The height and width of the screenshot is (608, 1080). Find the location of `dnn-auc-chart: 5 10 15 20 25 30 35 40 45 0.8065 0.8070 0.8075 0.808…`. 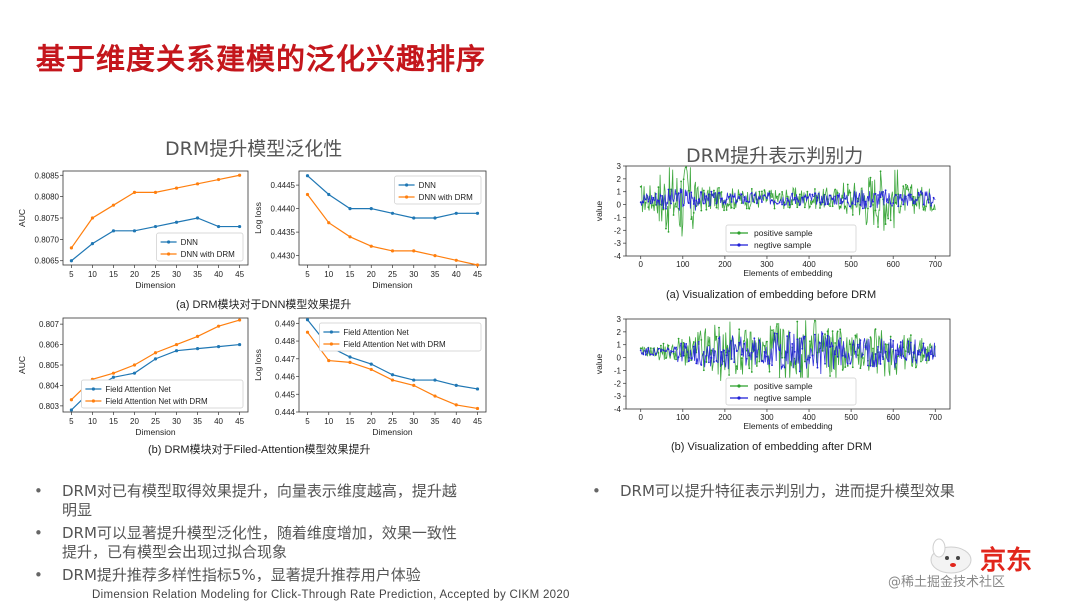

dnn-auc-chart: 5 10 15 20 25 30 35 40 45 0.8065 0.8070 0.8075 0.808… is located at coordinates (133, 230).